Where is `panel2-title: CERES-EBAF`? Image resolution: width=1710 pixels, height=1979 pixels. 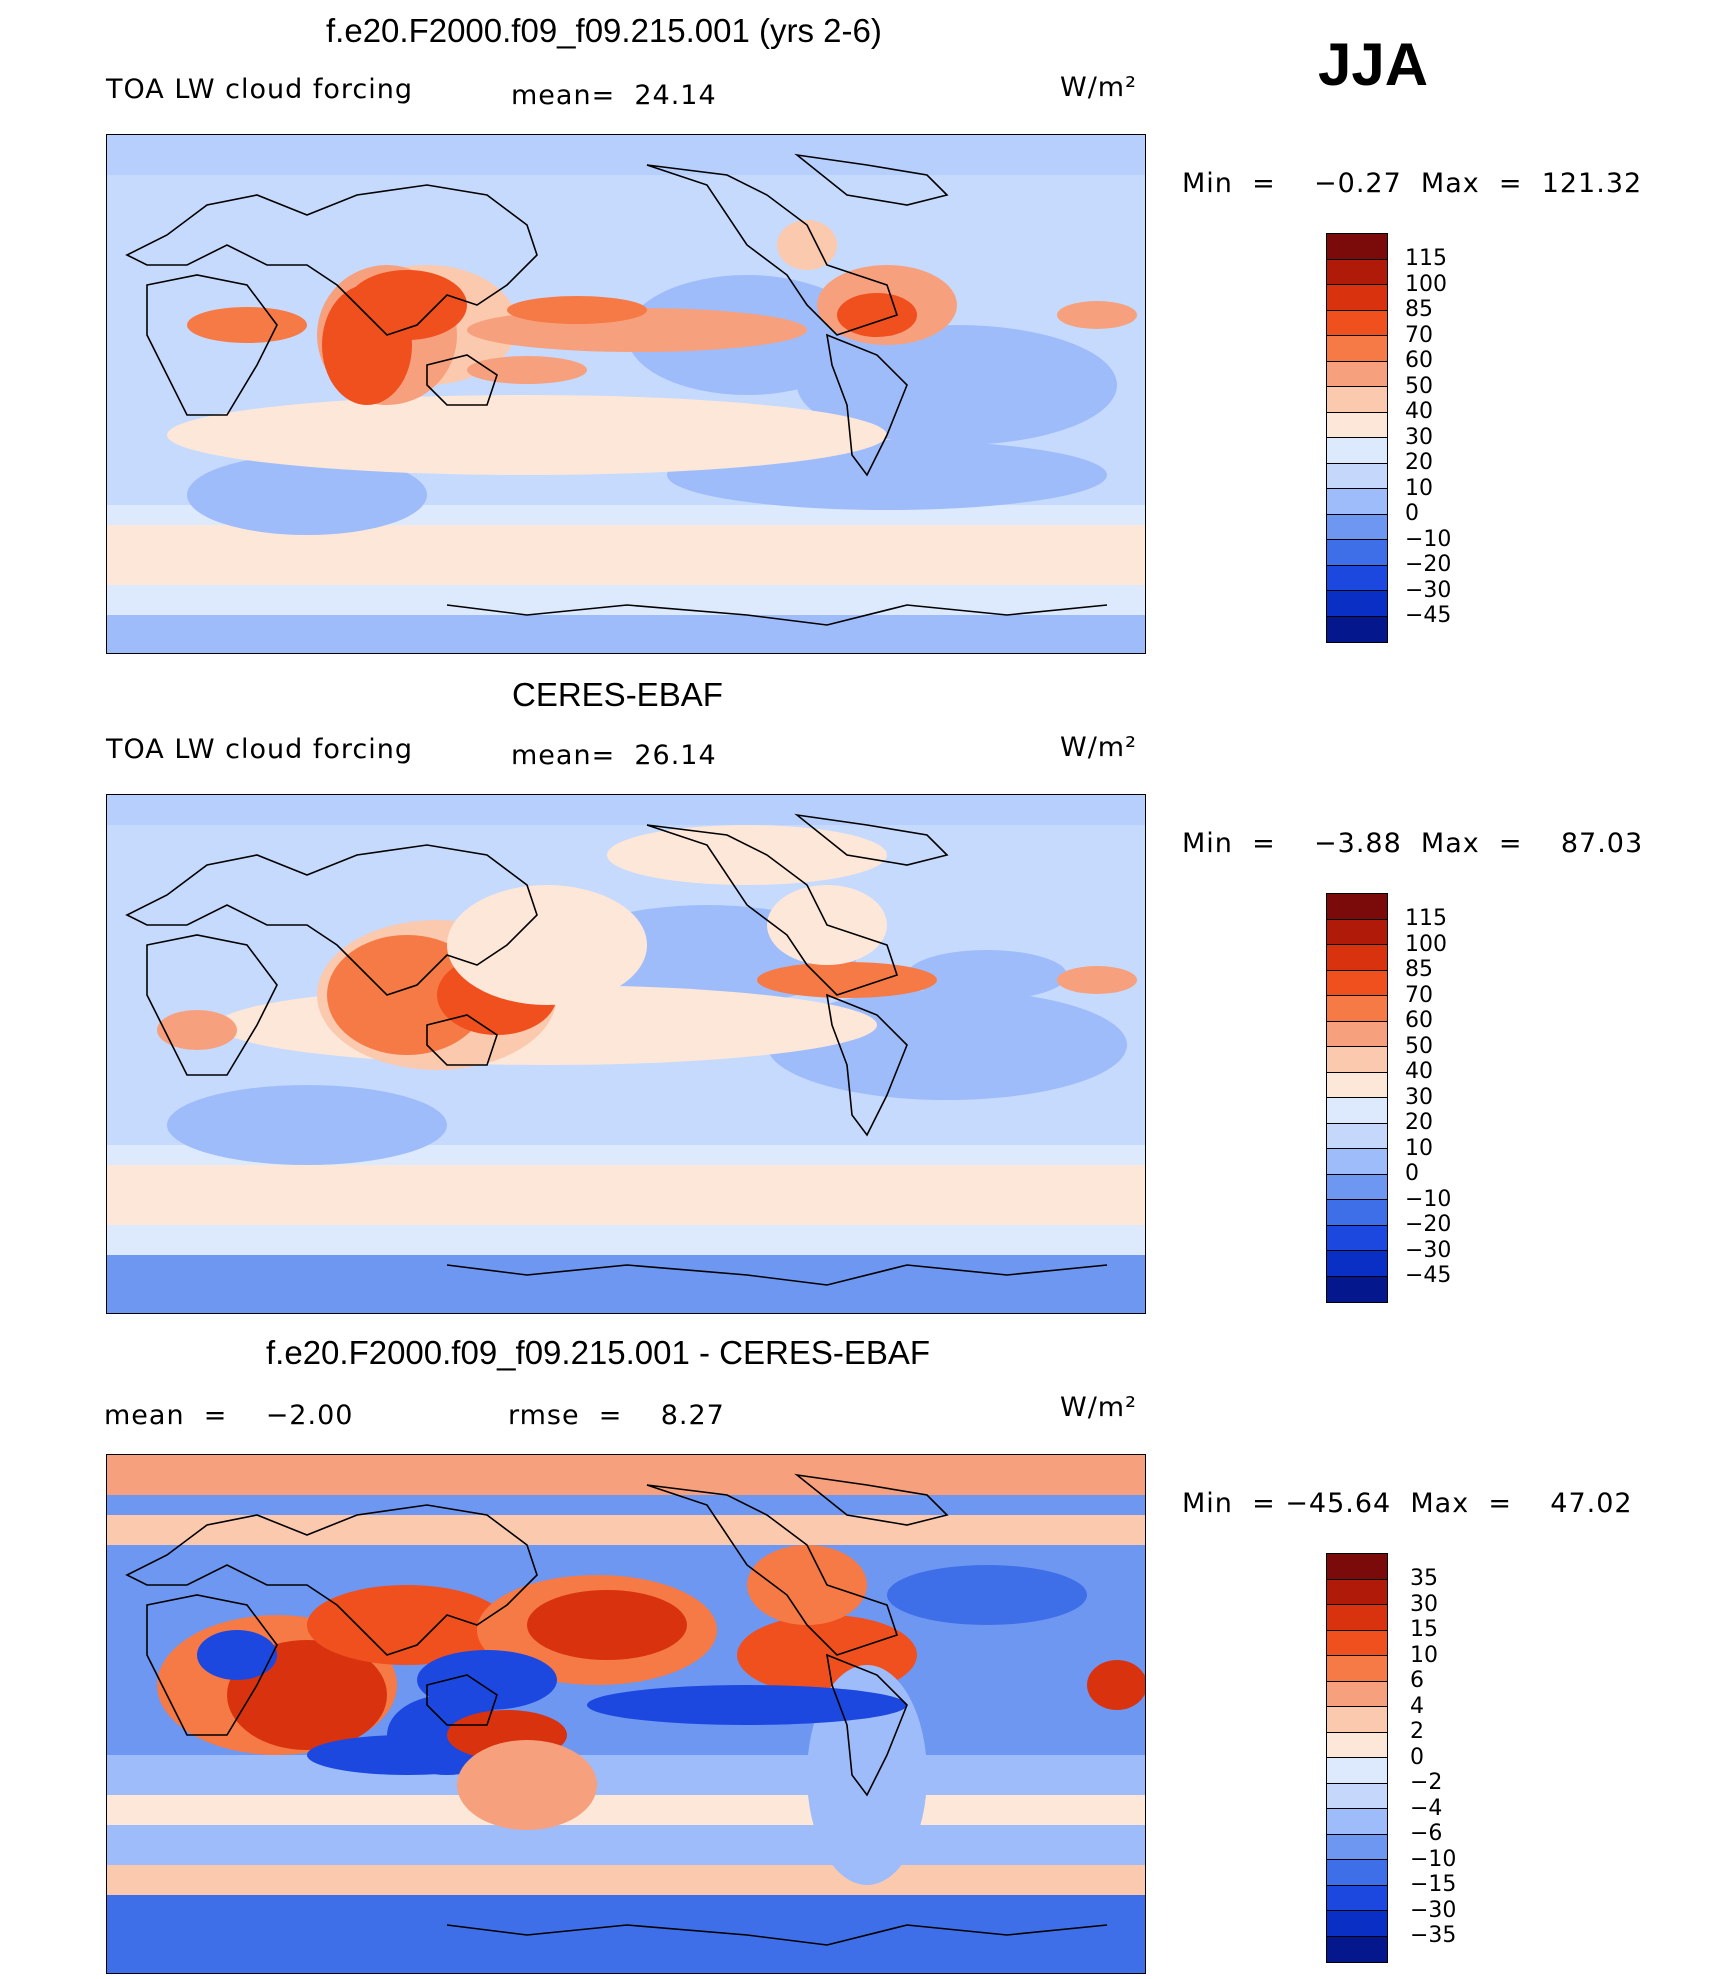
panel2-title: CERES-EBAF is located at coordinates (617, 694).